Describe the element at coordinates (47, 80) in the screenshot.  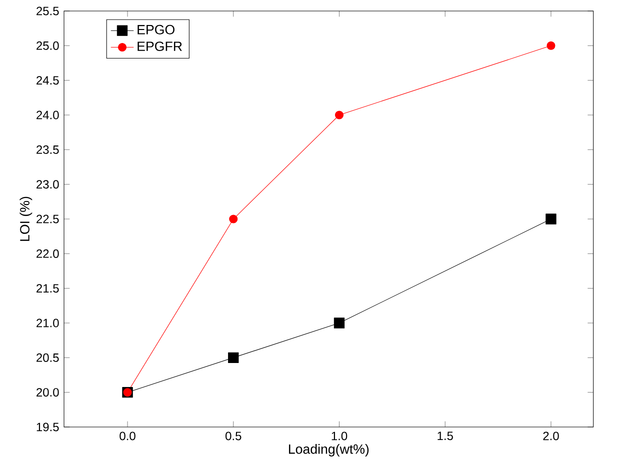
I see `y-tick-label: 24.5` at that location.